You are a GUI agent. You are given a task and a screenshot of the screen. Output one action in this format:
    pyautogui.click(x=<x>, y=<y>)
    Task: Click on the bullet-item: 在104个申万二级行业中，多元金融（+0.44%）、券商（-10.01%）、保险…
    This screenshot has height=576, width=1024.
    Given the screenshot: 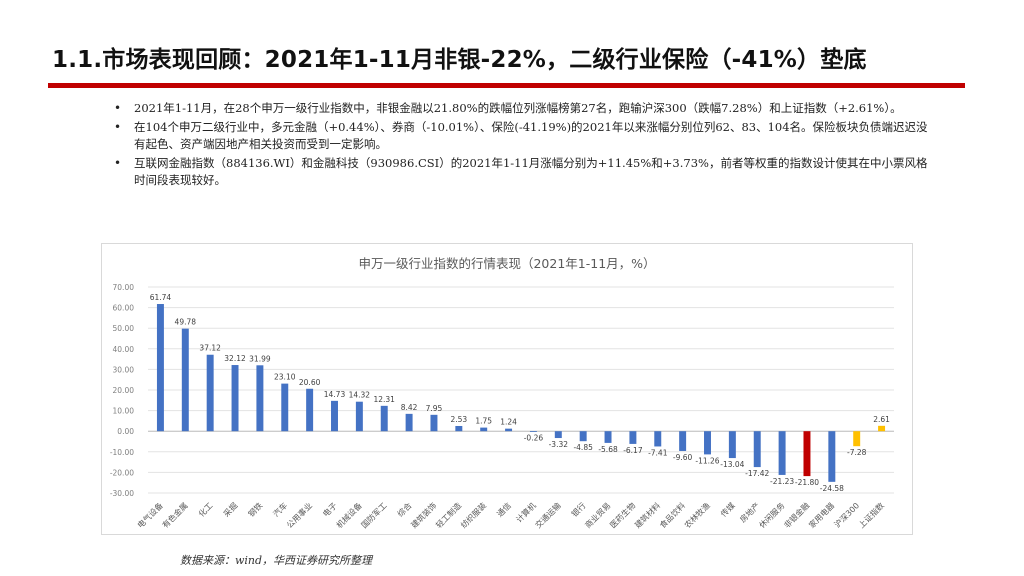 What is the action you would take?
    pyautogui.click(x=522, y=136)
    